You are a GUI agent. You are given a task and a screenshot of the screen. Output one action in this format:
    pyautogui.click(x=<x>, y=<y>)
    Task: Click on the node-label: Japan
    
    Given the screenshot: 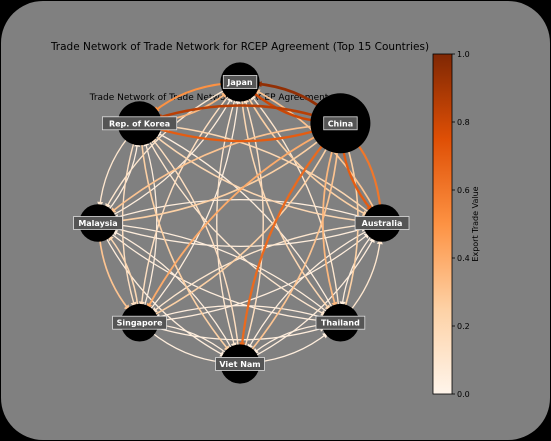 What is the action you would take?
    pyautogui.click(x=239, y=82)
    